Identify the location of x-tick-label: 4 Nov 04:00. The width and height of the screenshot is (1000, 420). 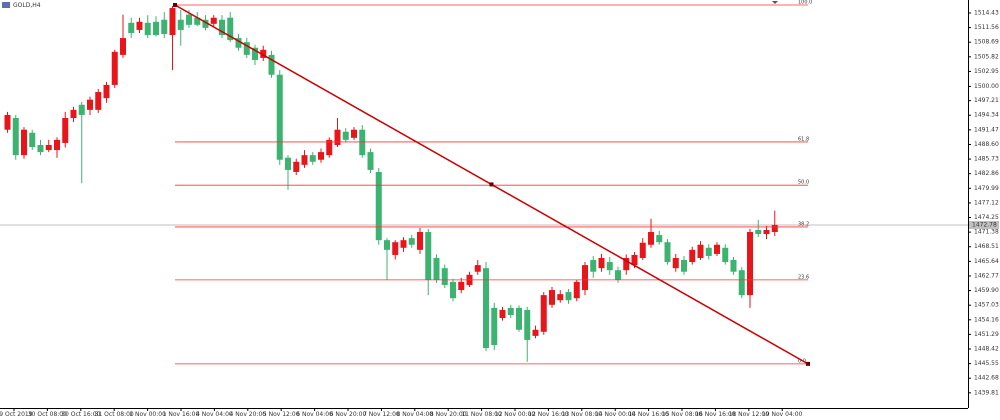
(214, 414).